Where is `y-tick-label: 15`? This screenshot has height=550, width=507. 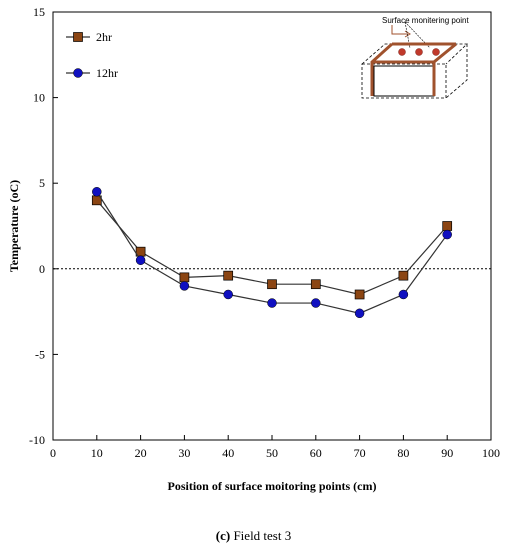 y-tick-label: 15 is located at coordinates (39, 12).